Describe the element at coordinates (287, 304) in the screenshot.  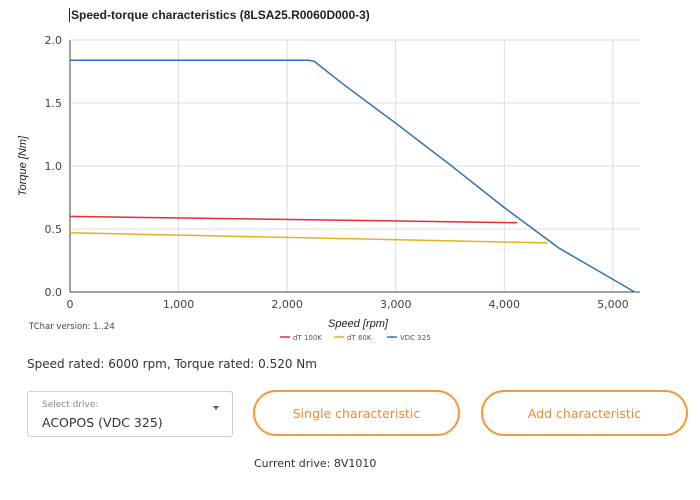
I see `x-tick-label: 2,000` at that location.